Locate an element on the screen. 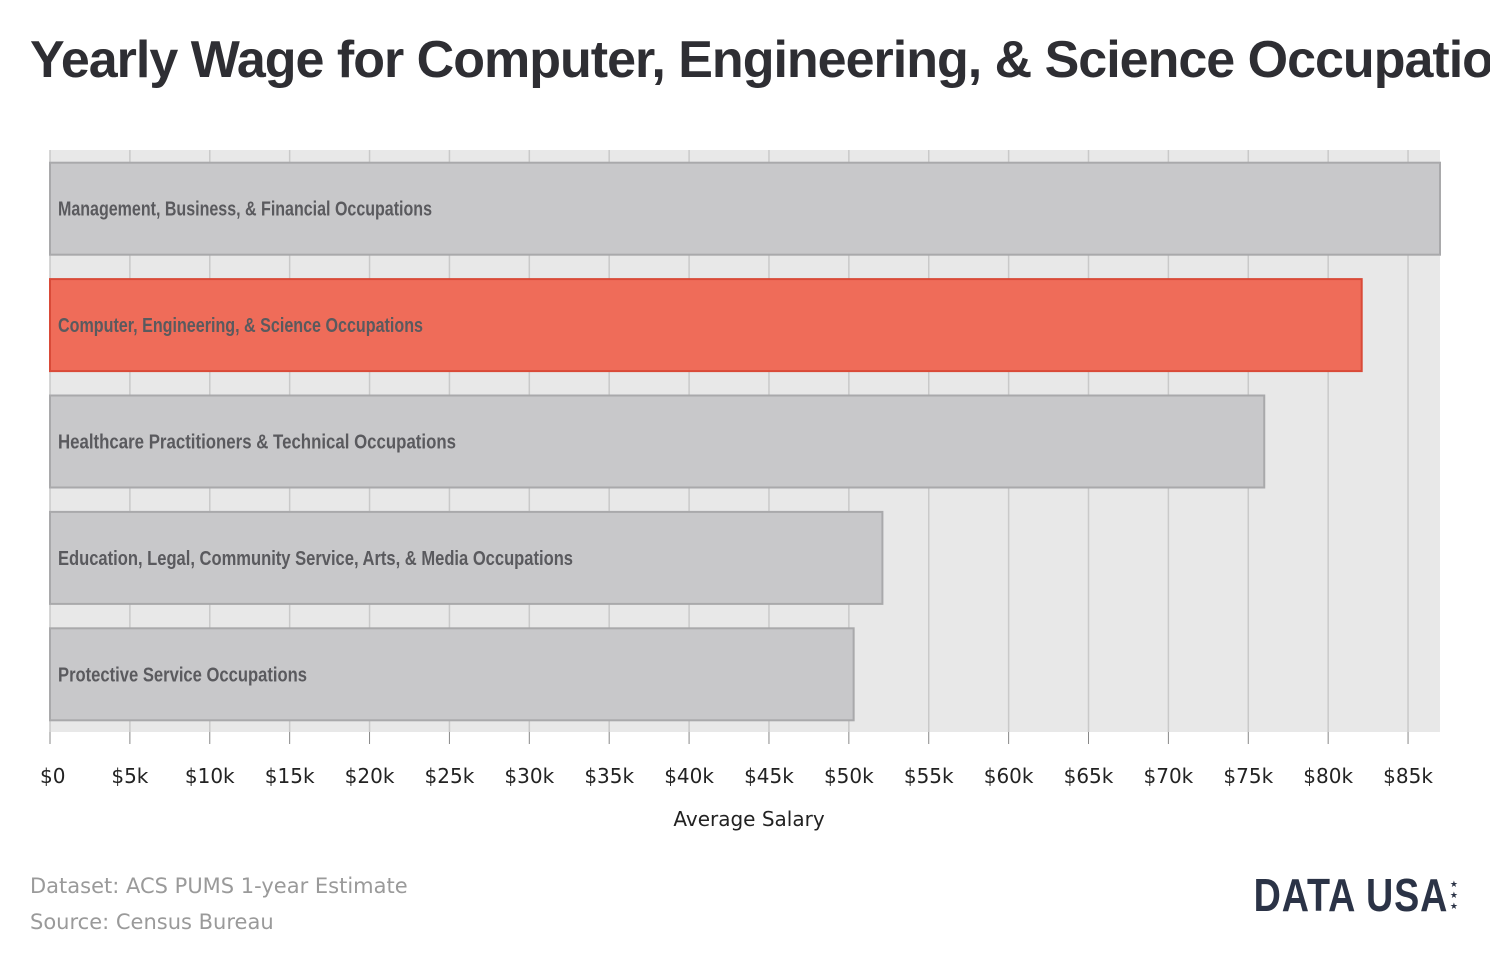 The image size is (1490, 974). bar-highlighted is located at coordinates (706, 325).